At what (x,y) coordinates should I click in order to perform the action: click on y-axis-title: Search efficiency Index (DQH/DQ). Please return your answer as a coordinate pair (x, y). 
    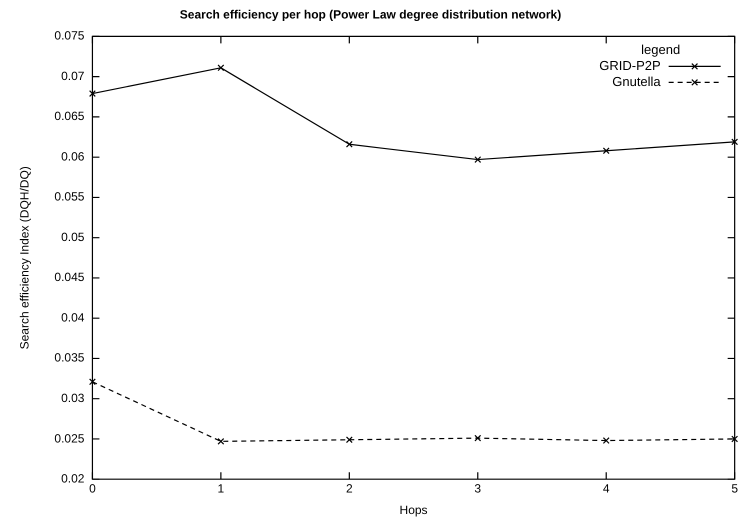
    Looking at the image, I should click on (25, 258).